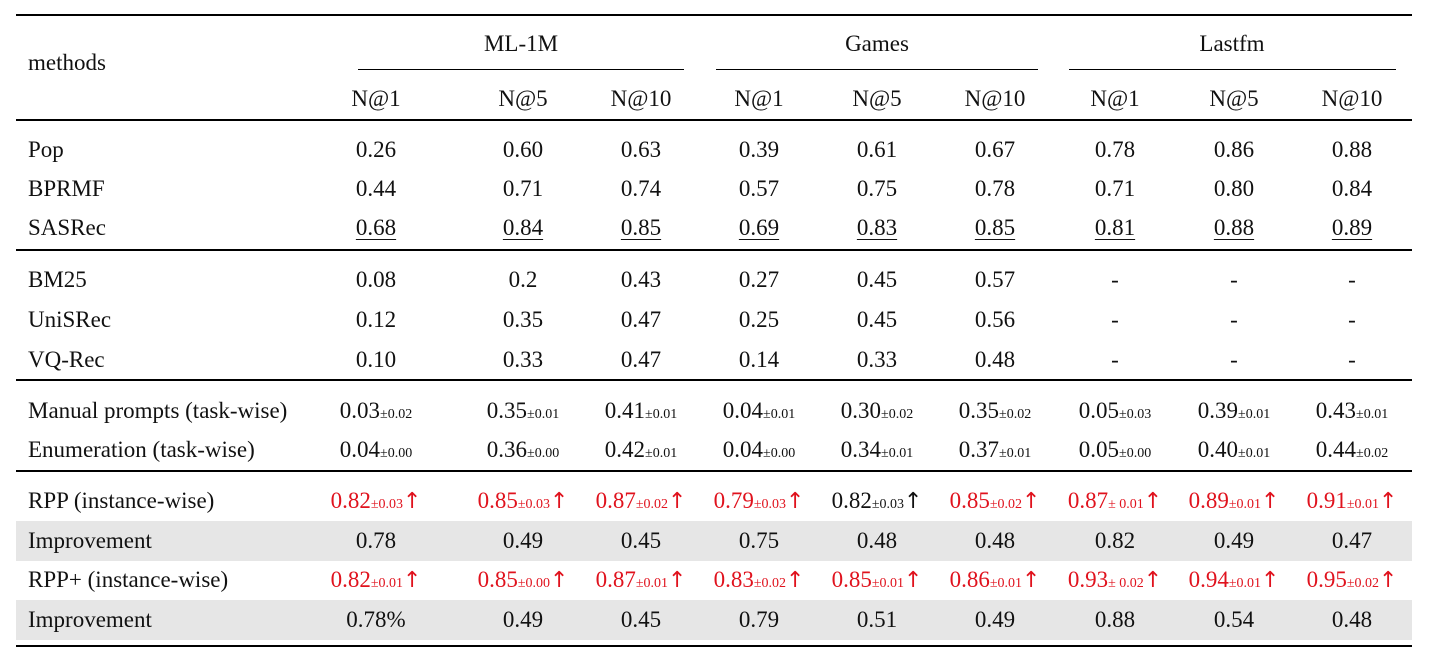 Image resolution: width=1436 pixels, height=666 pixels. I want to click on table-cell: 0.85±0.01↑, so click(877, 582).